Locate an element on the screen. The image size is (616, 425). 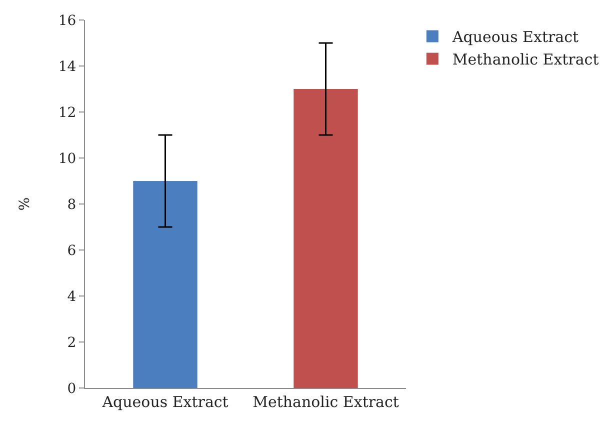
y-tick-label: 0 is located at coordinates (71, 388).